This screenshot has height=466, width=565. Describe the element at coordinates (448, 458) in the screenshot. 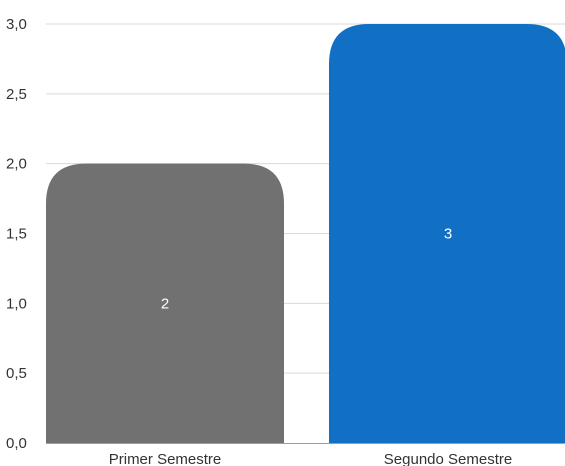

I see `x-category-label: Segundo Semestre` at that location.